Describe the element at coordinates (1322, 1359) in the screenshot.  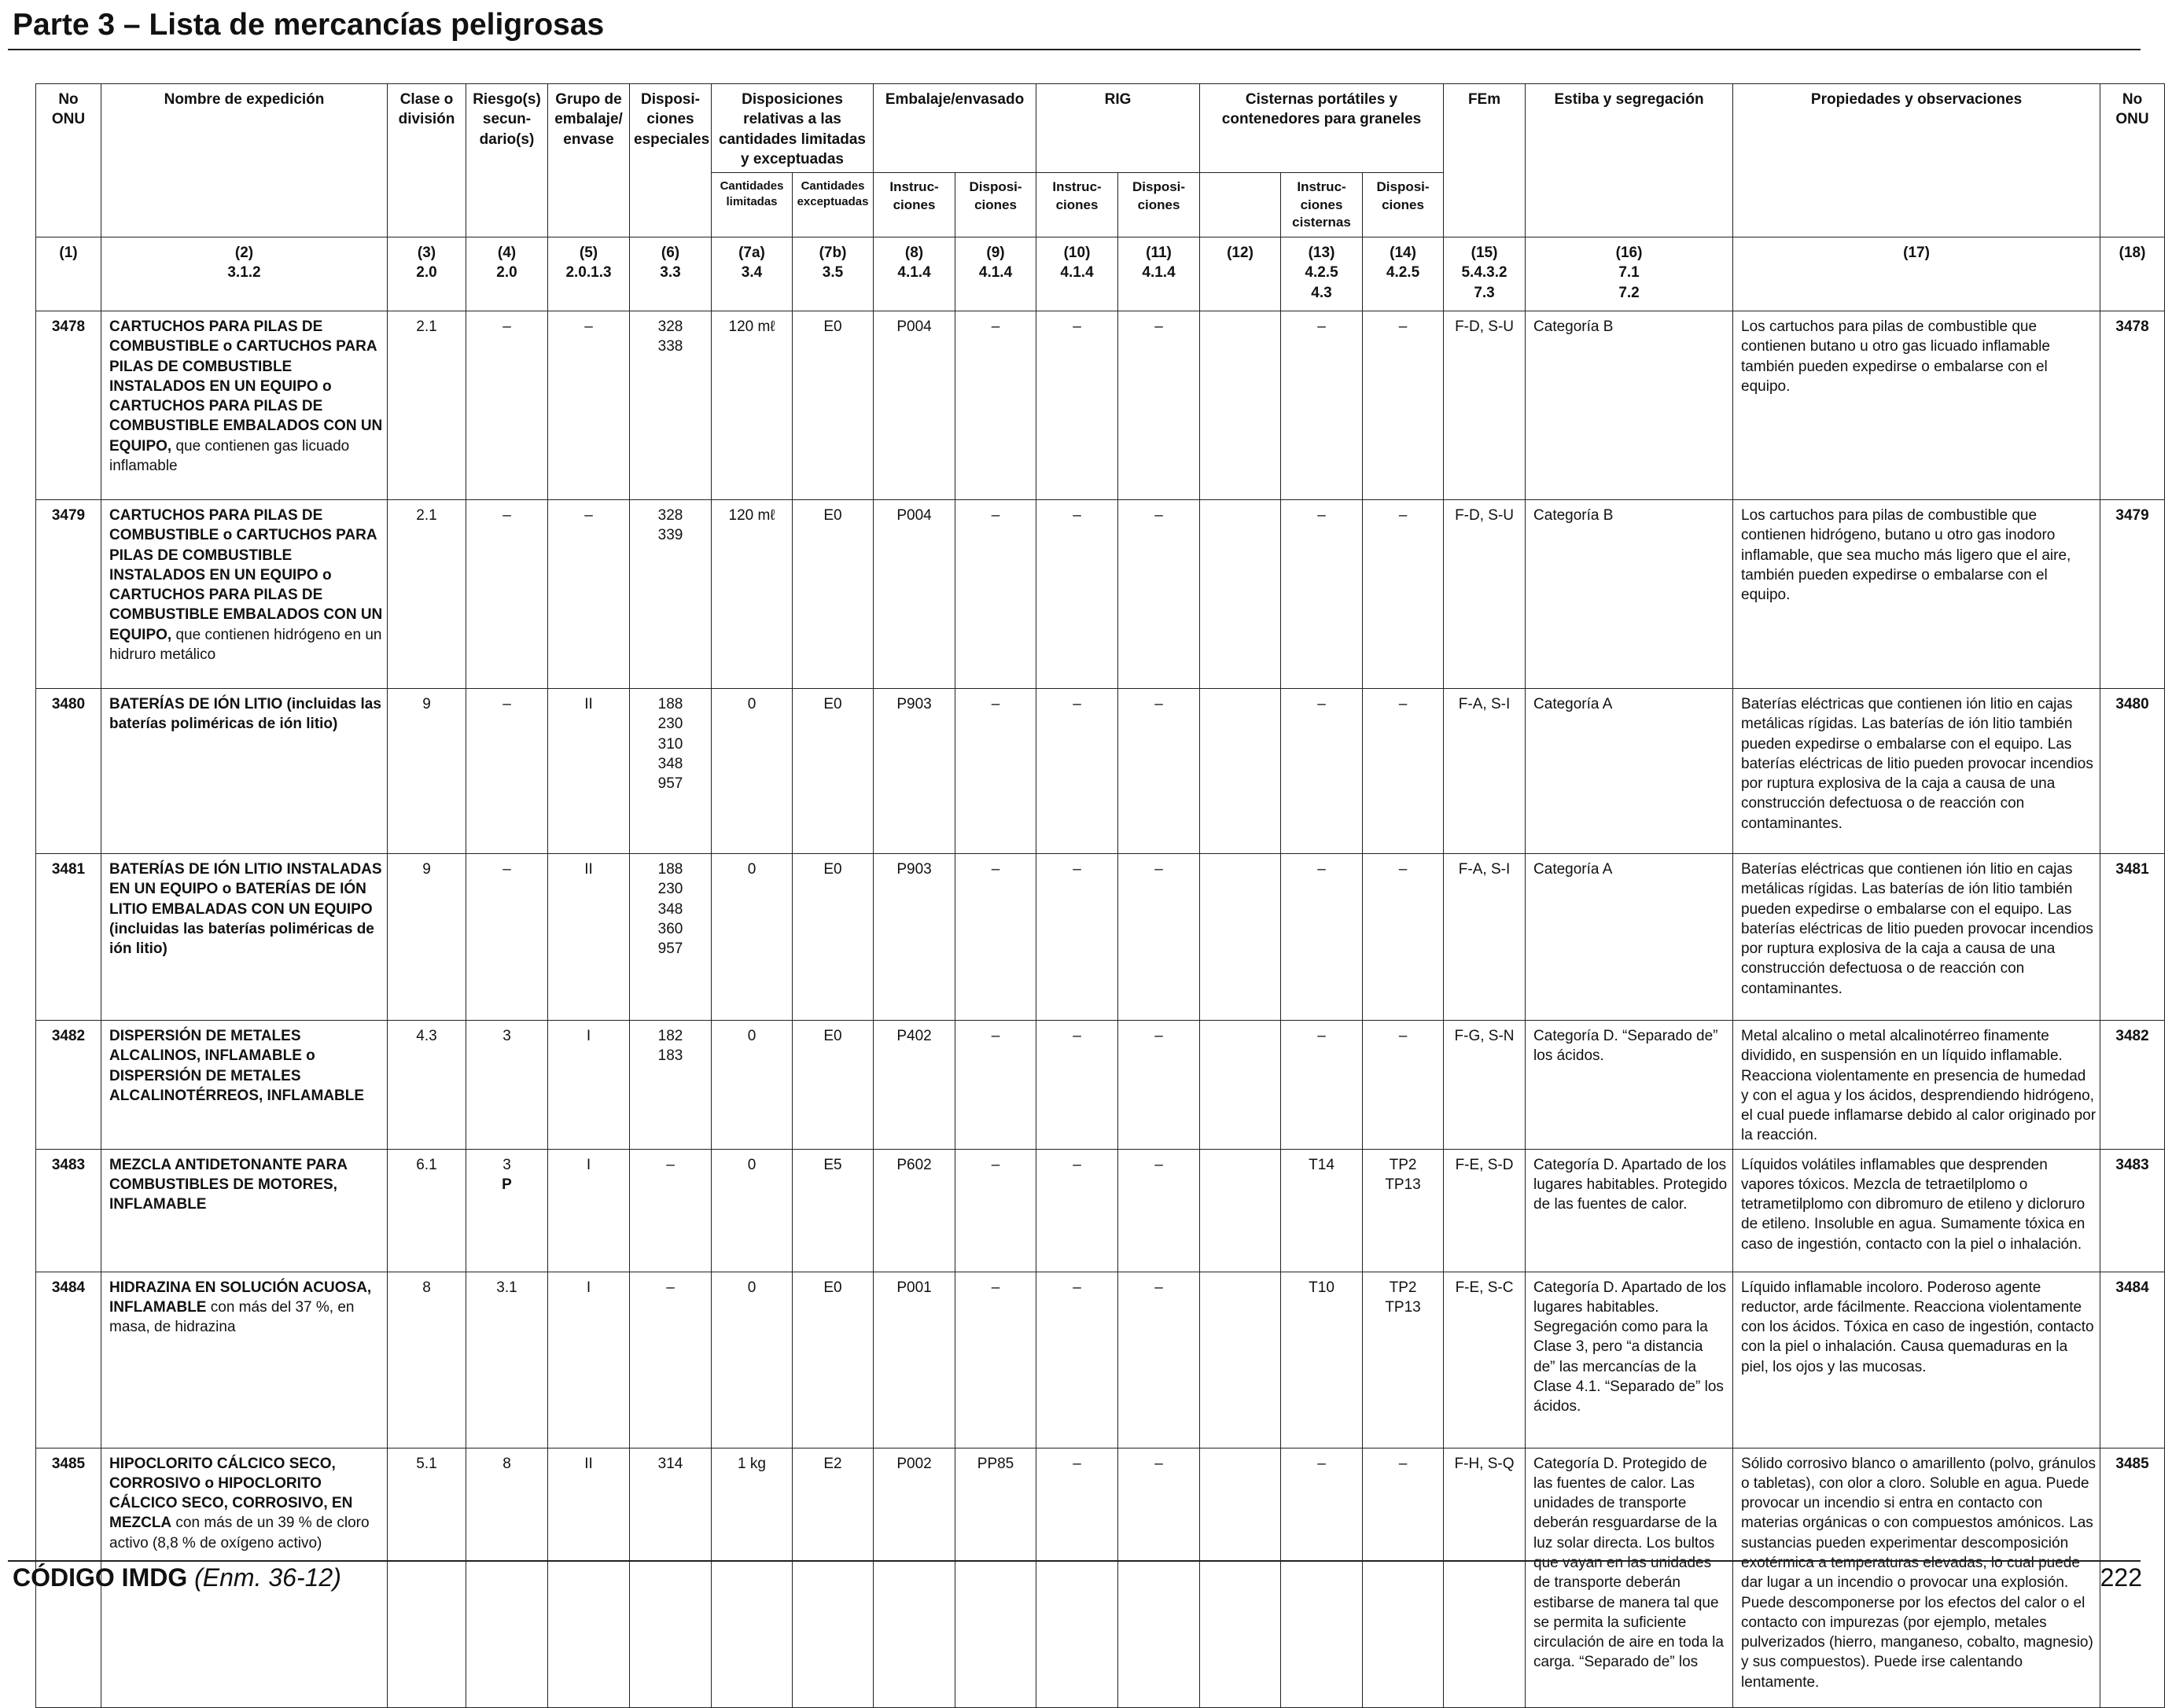
I see `tank-instruction-cell: T10` at that location.